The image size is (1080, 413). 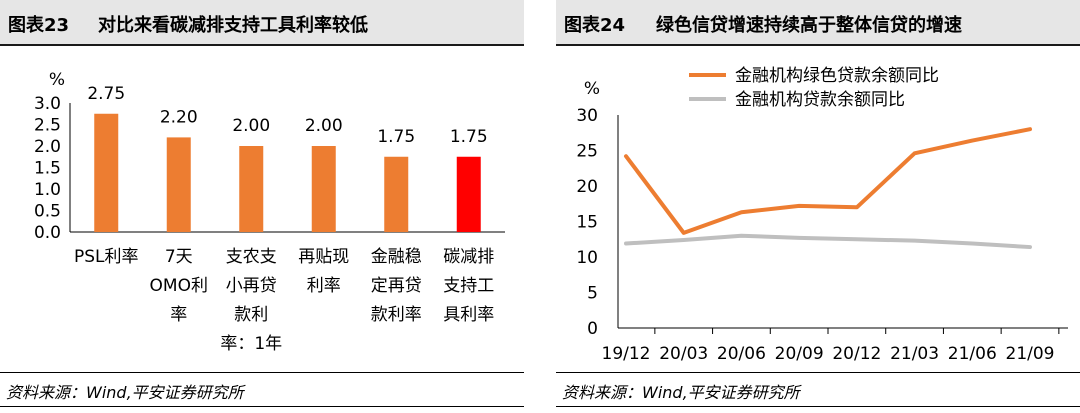 I want to click on x-tick-label: 20/09, so click(x=799, y=354).